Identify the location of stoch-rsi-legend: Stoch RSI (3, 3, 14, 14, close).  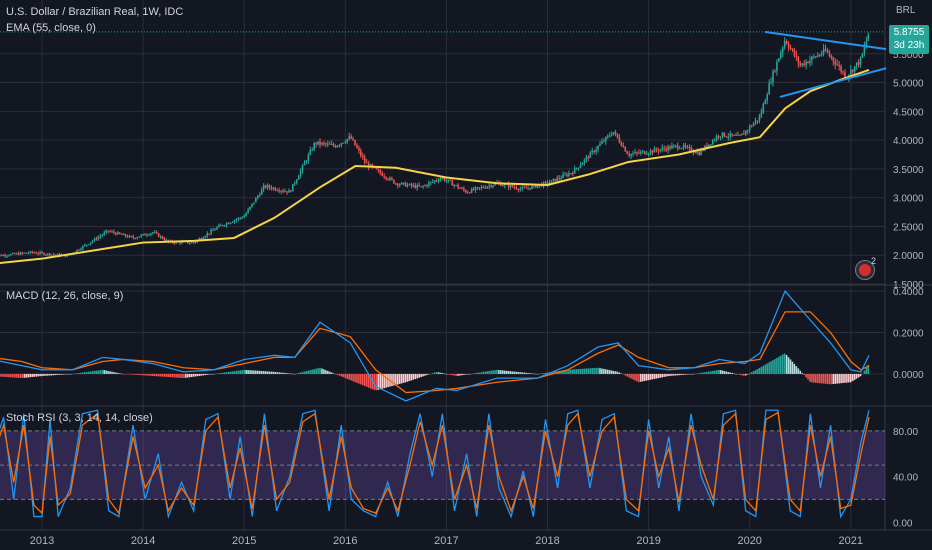
(79, 418).